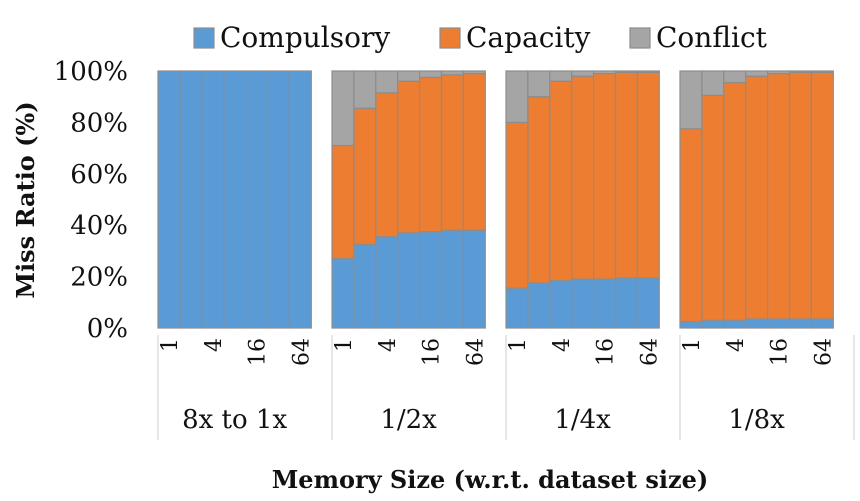 The image size is (860, 501). What do you see at coordinates (528, 37) in the screenshot?
I see `legend-label: Capacity` at bounding box center [528, 37].